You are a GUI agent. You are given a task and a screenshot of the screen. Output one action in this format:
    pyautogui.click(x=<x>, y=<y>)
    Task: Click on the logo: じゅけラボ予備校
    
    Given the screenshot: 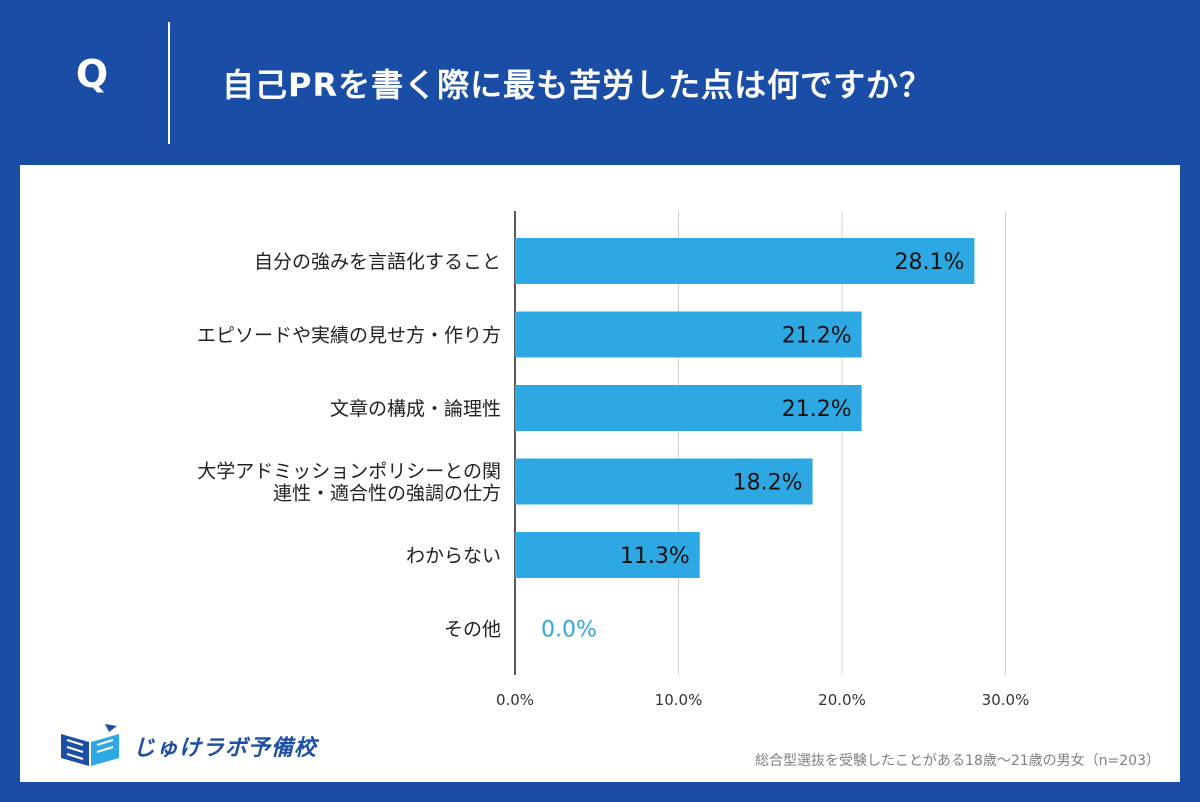 What is the action you would take?
    pyautogui.click(x=205, y=745)
    